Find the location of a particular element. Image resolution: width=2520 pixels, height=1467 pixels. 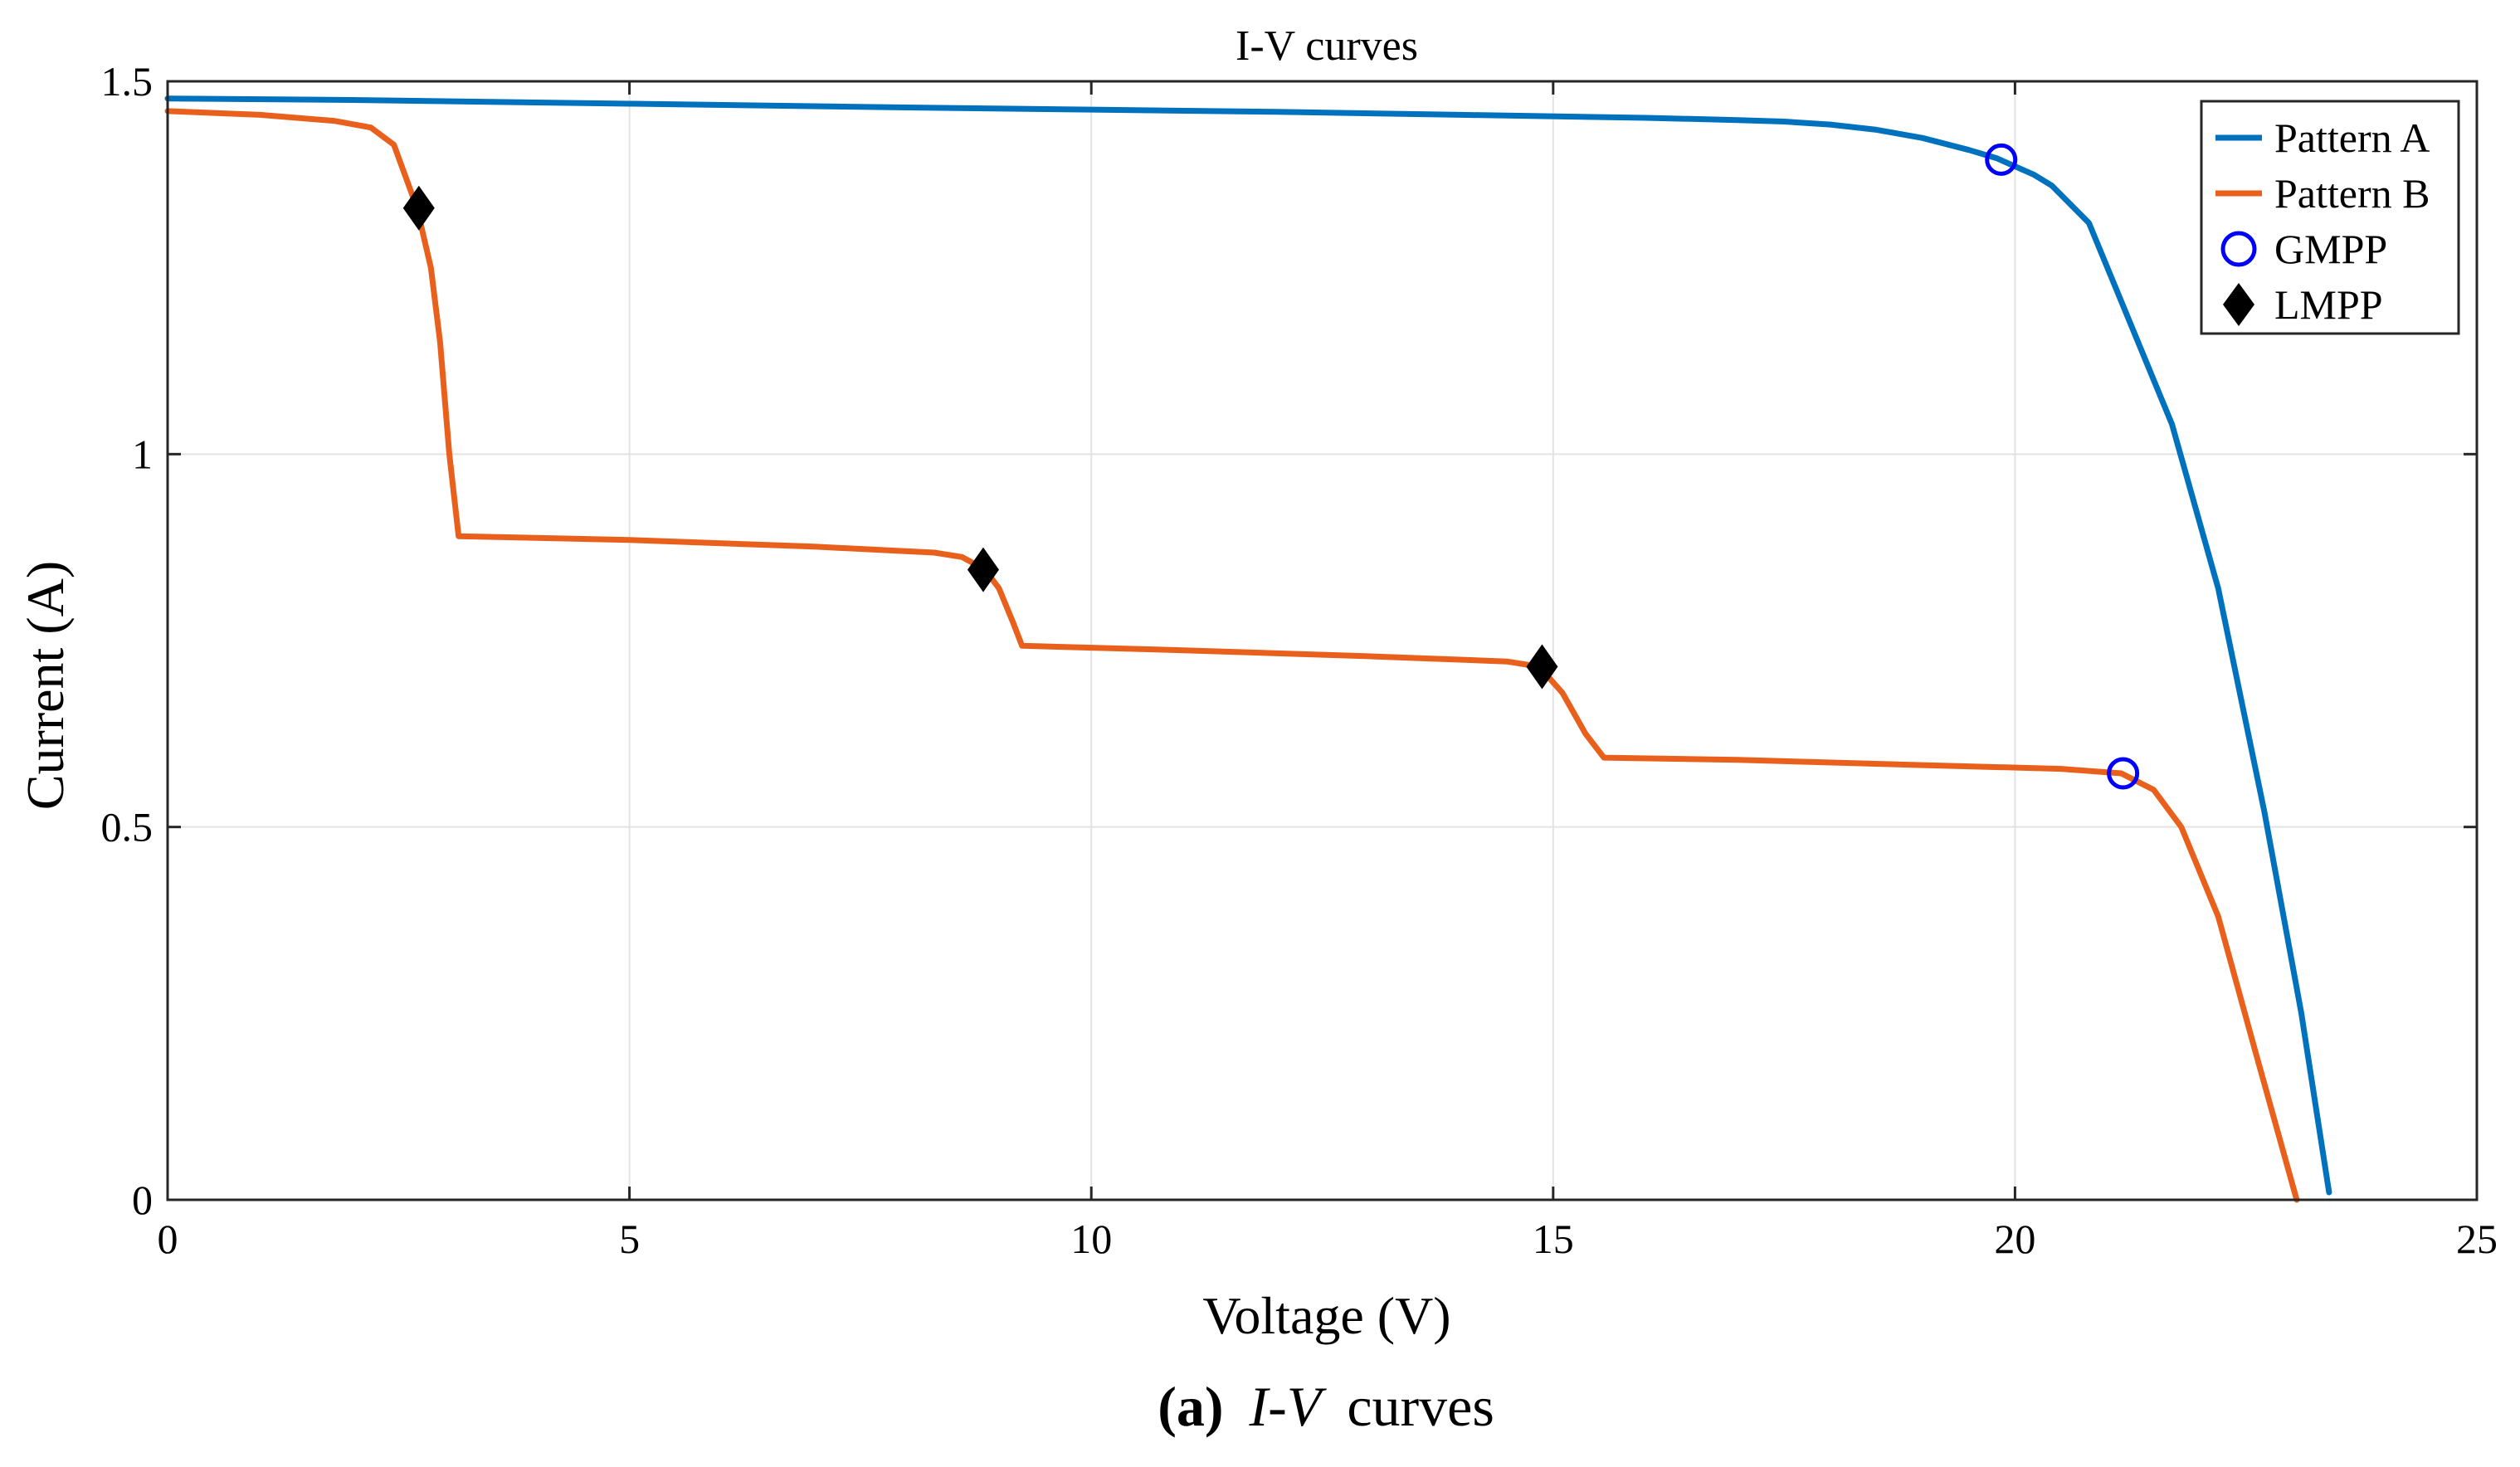

x-tick-label: 20 is located at coordinates (2014, 1239).